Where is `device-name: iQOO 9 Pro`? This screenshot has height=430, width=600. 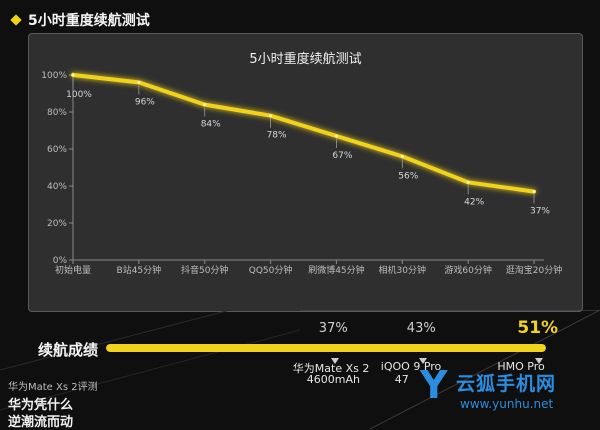 device-name: iQOO 9 Pro is located at coordinates (411, 366).